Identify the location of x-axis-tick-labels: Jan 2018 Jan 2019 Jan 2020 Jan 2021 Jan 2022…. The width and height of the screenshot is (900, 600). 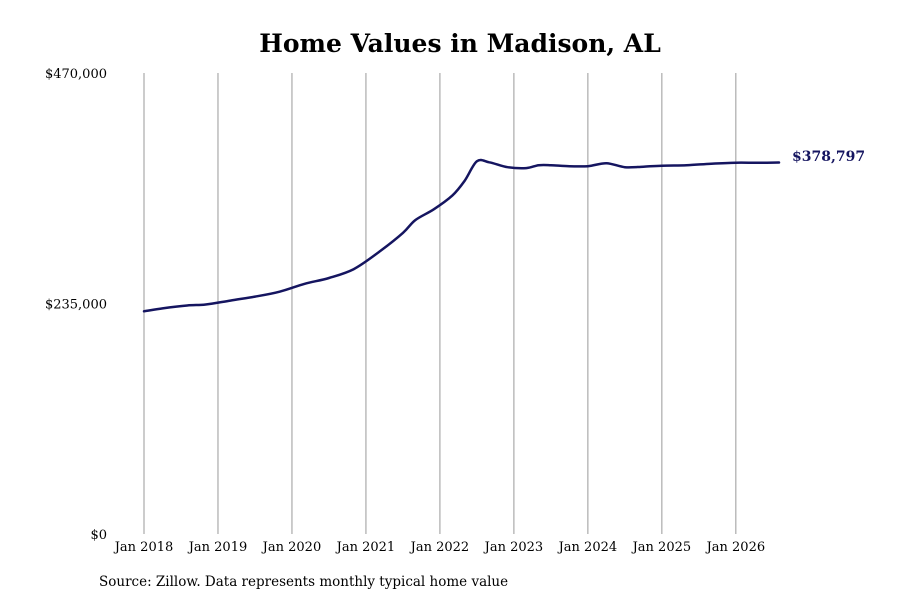
(439, 547).